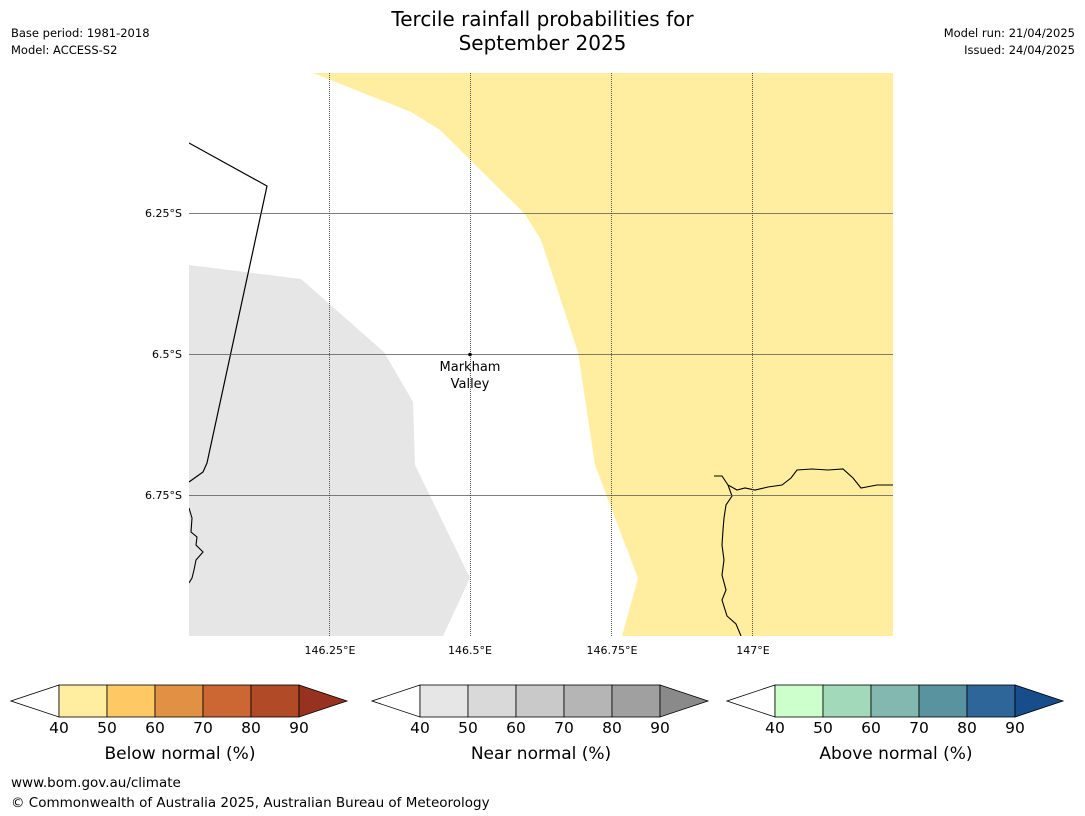 The width and height of the screenshot is (1085, 816). What do you see at coordinates (470, 367) in the screenshot?
I see `place-label-line-1: Markham` at bounding box center [470, 367].